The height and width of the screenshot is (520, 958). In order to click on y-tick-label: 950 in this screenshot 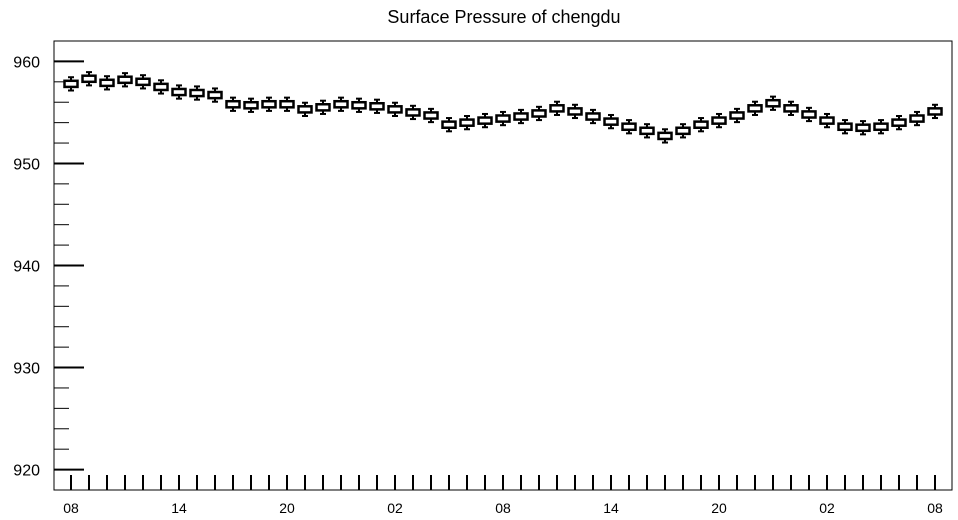, I will do `click(26, 164)`.